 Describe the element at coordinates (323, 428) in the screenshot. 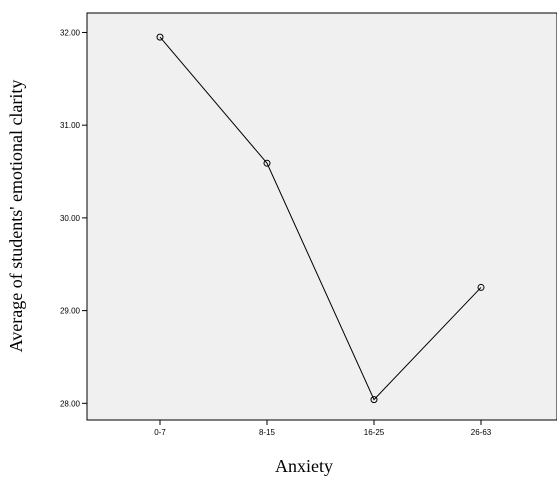

I see `x-axis: 0-7 8-15 16-25 26-63` at that location.